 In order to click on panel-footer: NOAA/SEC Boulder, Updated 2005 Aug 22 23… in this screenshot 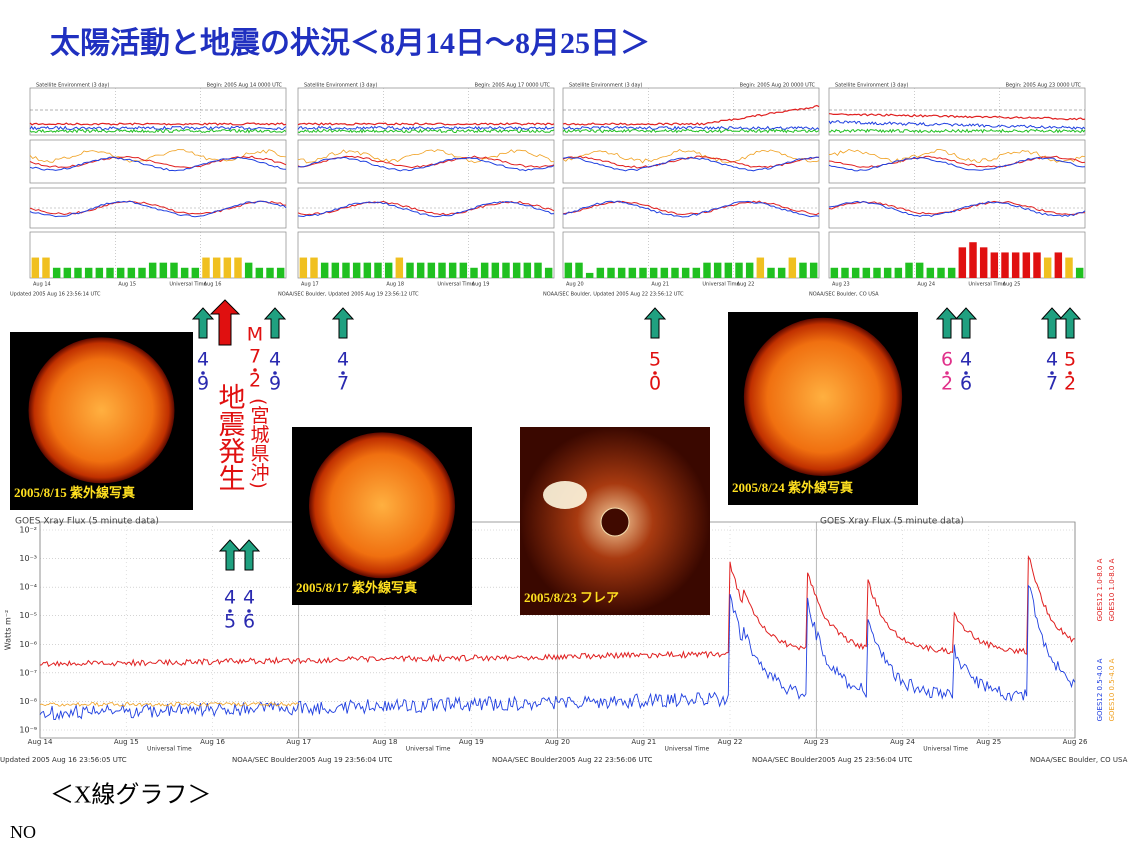, I will do `click(613, 295)`.